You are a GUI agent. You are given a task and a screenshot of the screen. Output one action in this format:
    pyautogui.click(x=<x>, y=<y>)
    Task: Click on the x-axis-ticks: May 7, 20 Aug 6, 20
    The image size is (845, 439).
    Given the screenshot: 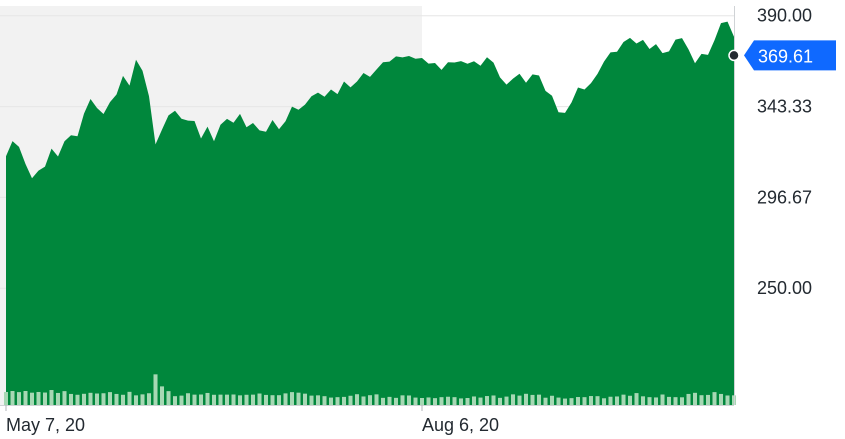 What is the action you would take?
    pyautogui.click(x=367, y=420)
    